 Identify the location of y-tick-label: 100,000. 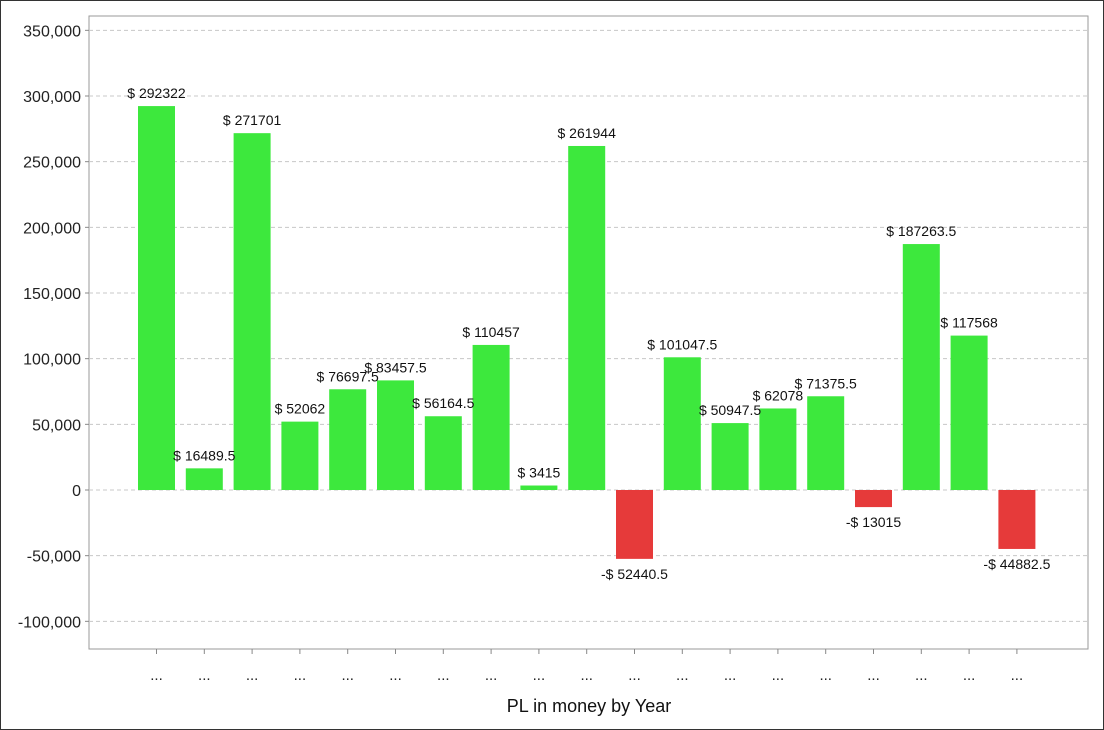
(52, 360).